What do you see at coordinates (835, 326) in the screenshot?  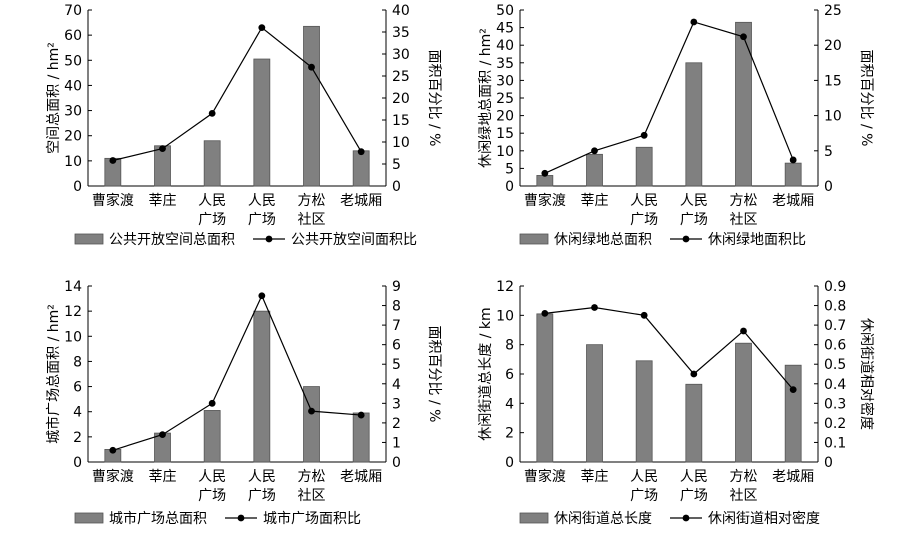 I see `right-y-tick-label: 0.7` at bounding box center [835, 326].